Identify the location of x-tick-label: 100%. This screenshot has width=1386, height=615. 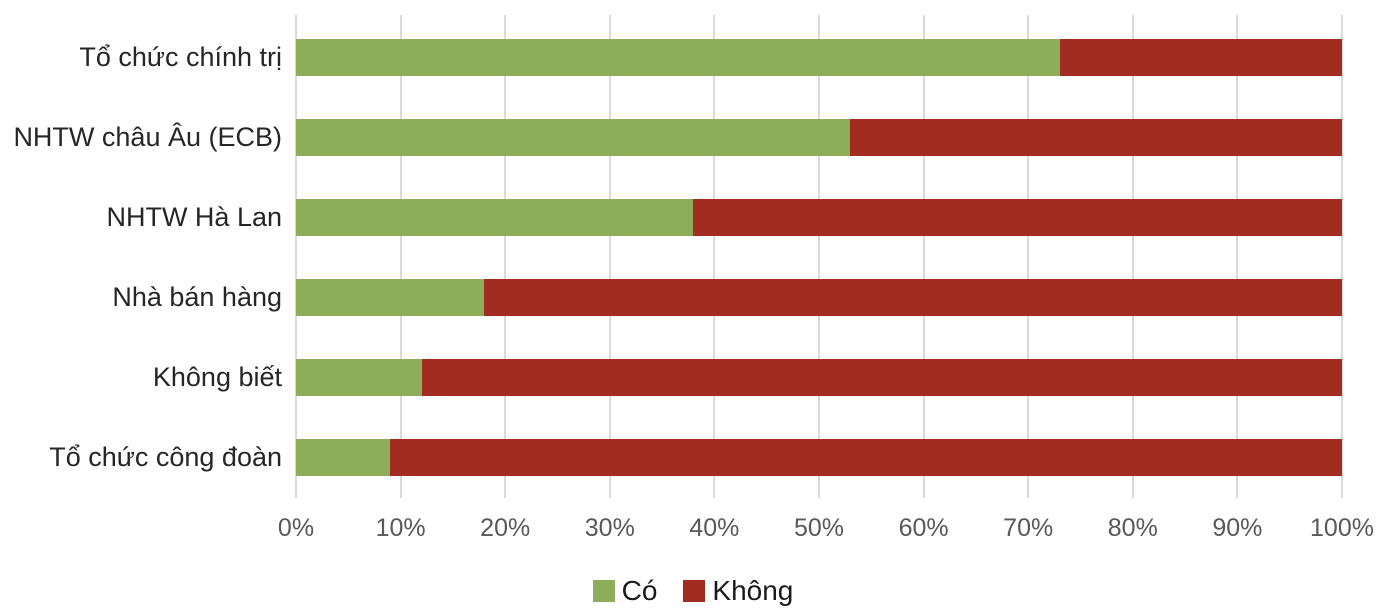
(1342, 528).